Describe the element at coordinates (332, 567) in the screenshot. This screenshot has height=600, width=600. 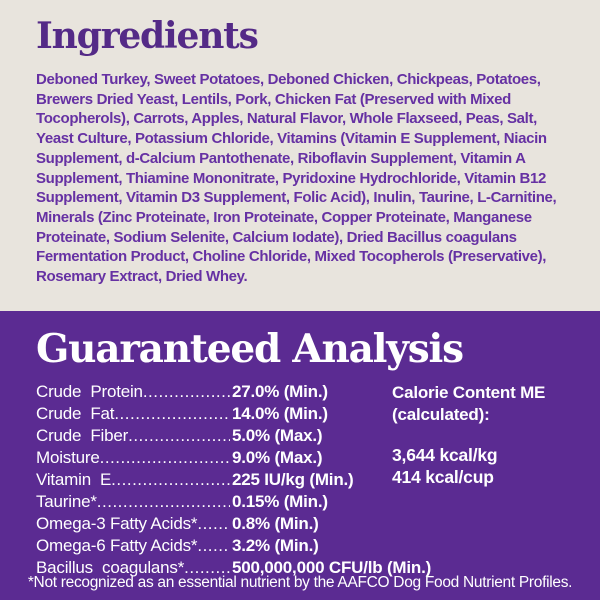
I see `nutrient-value: 500,000,000 CFU/lb (Min.)` at that location.